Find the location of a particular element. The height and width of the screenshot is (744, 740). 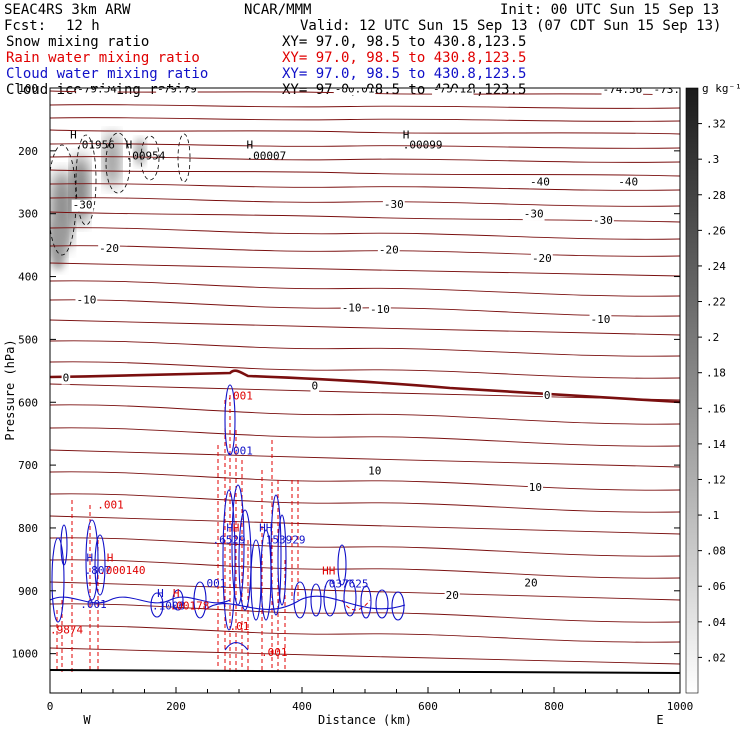

x-axis-label: Distance (km) is located at coordinates (365, 720).